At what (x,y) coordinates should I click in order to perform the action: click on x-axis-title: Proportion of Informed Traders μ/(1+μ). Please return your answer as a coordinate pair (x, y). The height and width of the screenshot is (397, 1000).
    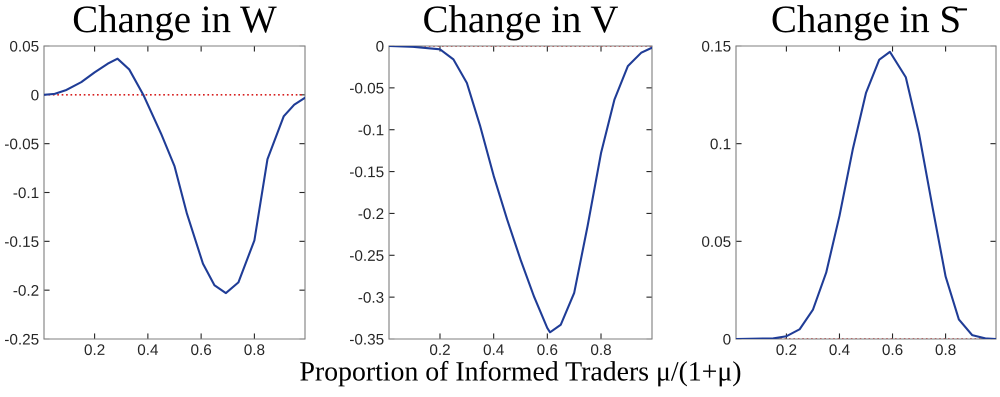
    Looking at the image, I should click on (520, 373).